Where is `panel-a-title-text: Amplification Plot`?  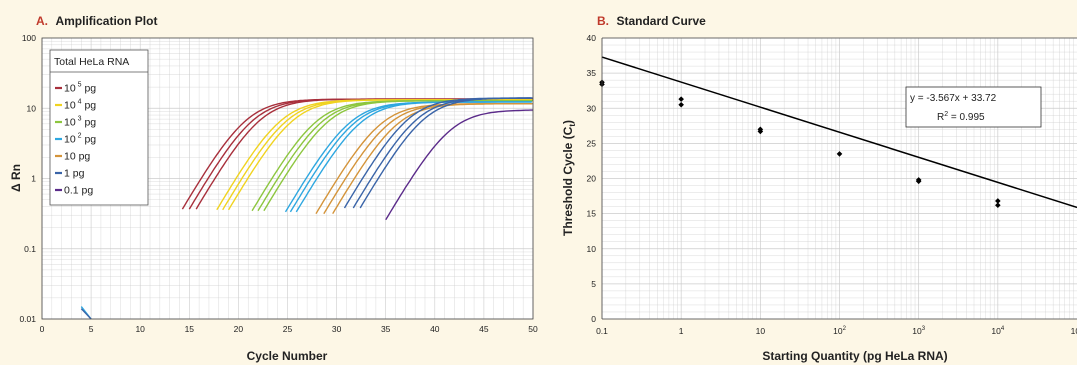 panel-a-title-text: Amplification Plot is located at coordinates (106, 21).